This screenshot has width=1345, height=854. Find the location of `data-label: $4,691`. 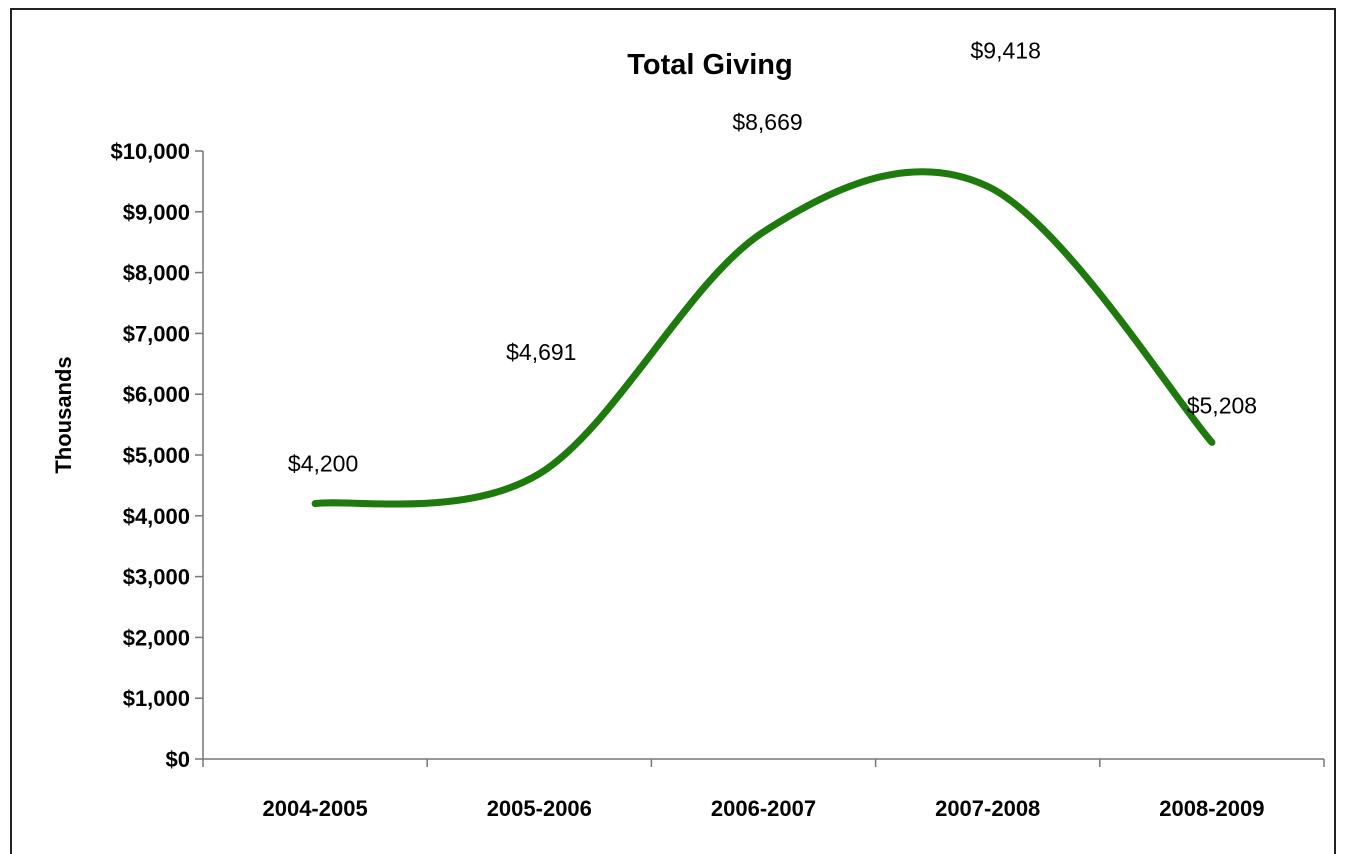

data-label: $4,691 is located at coordinates (541, 352).